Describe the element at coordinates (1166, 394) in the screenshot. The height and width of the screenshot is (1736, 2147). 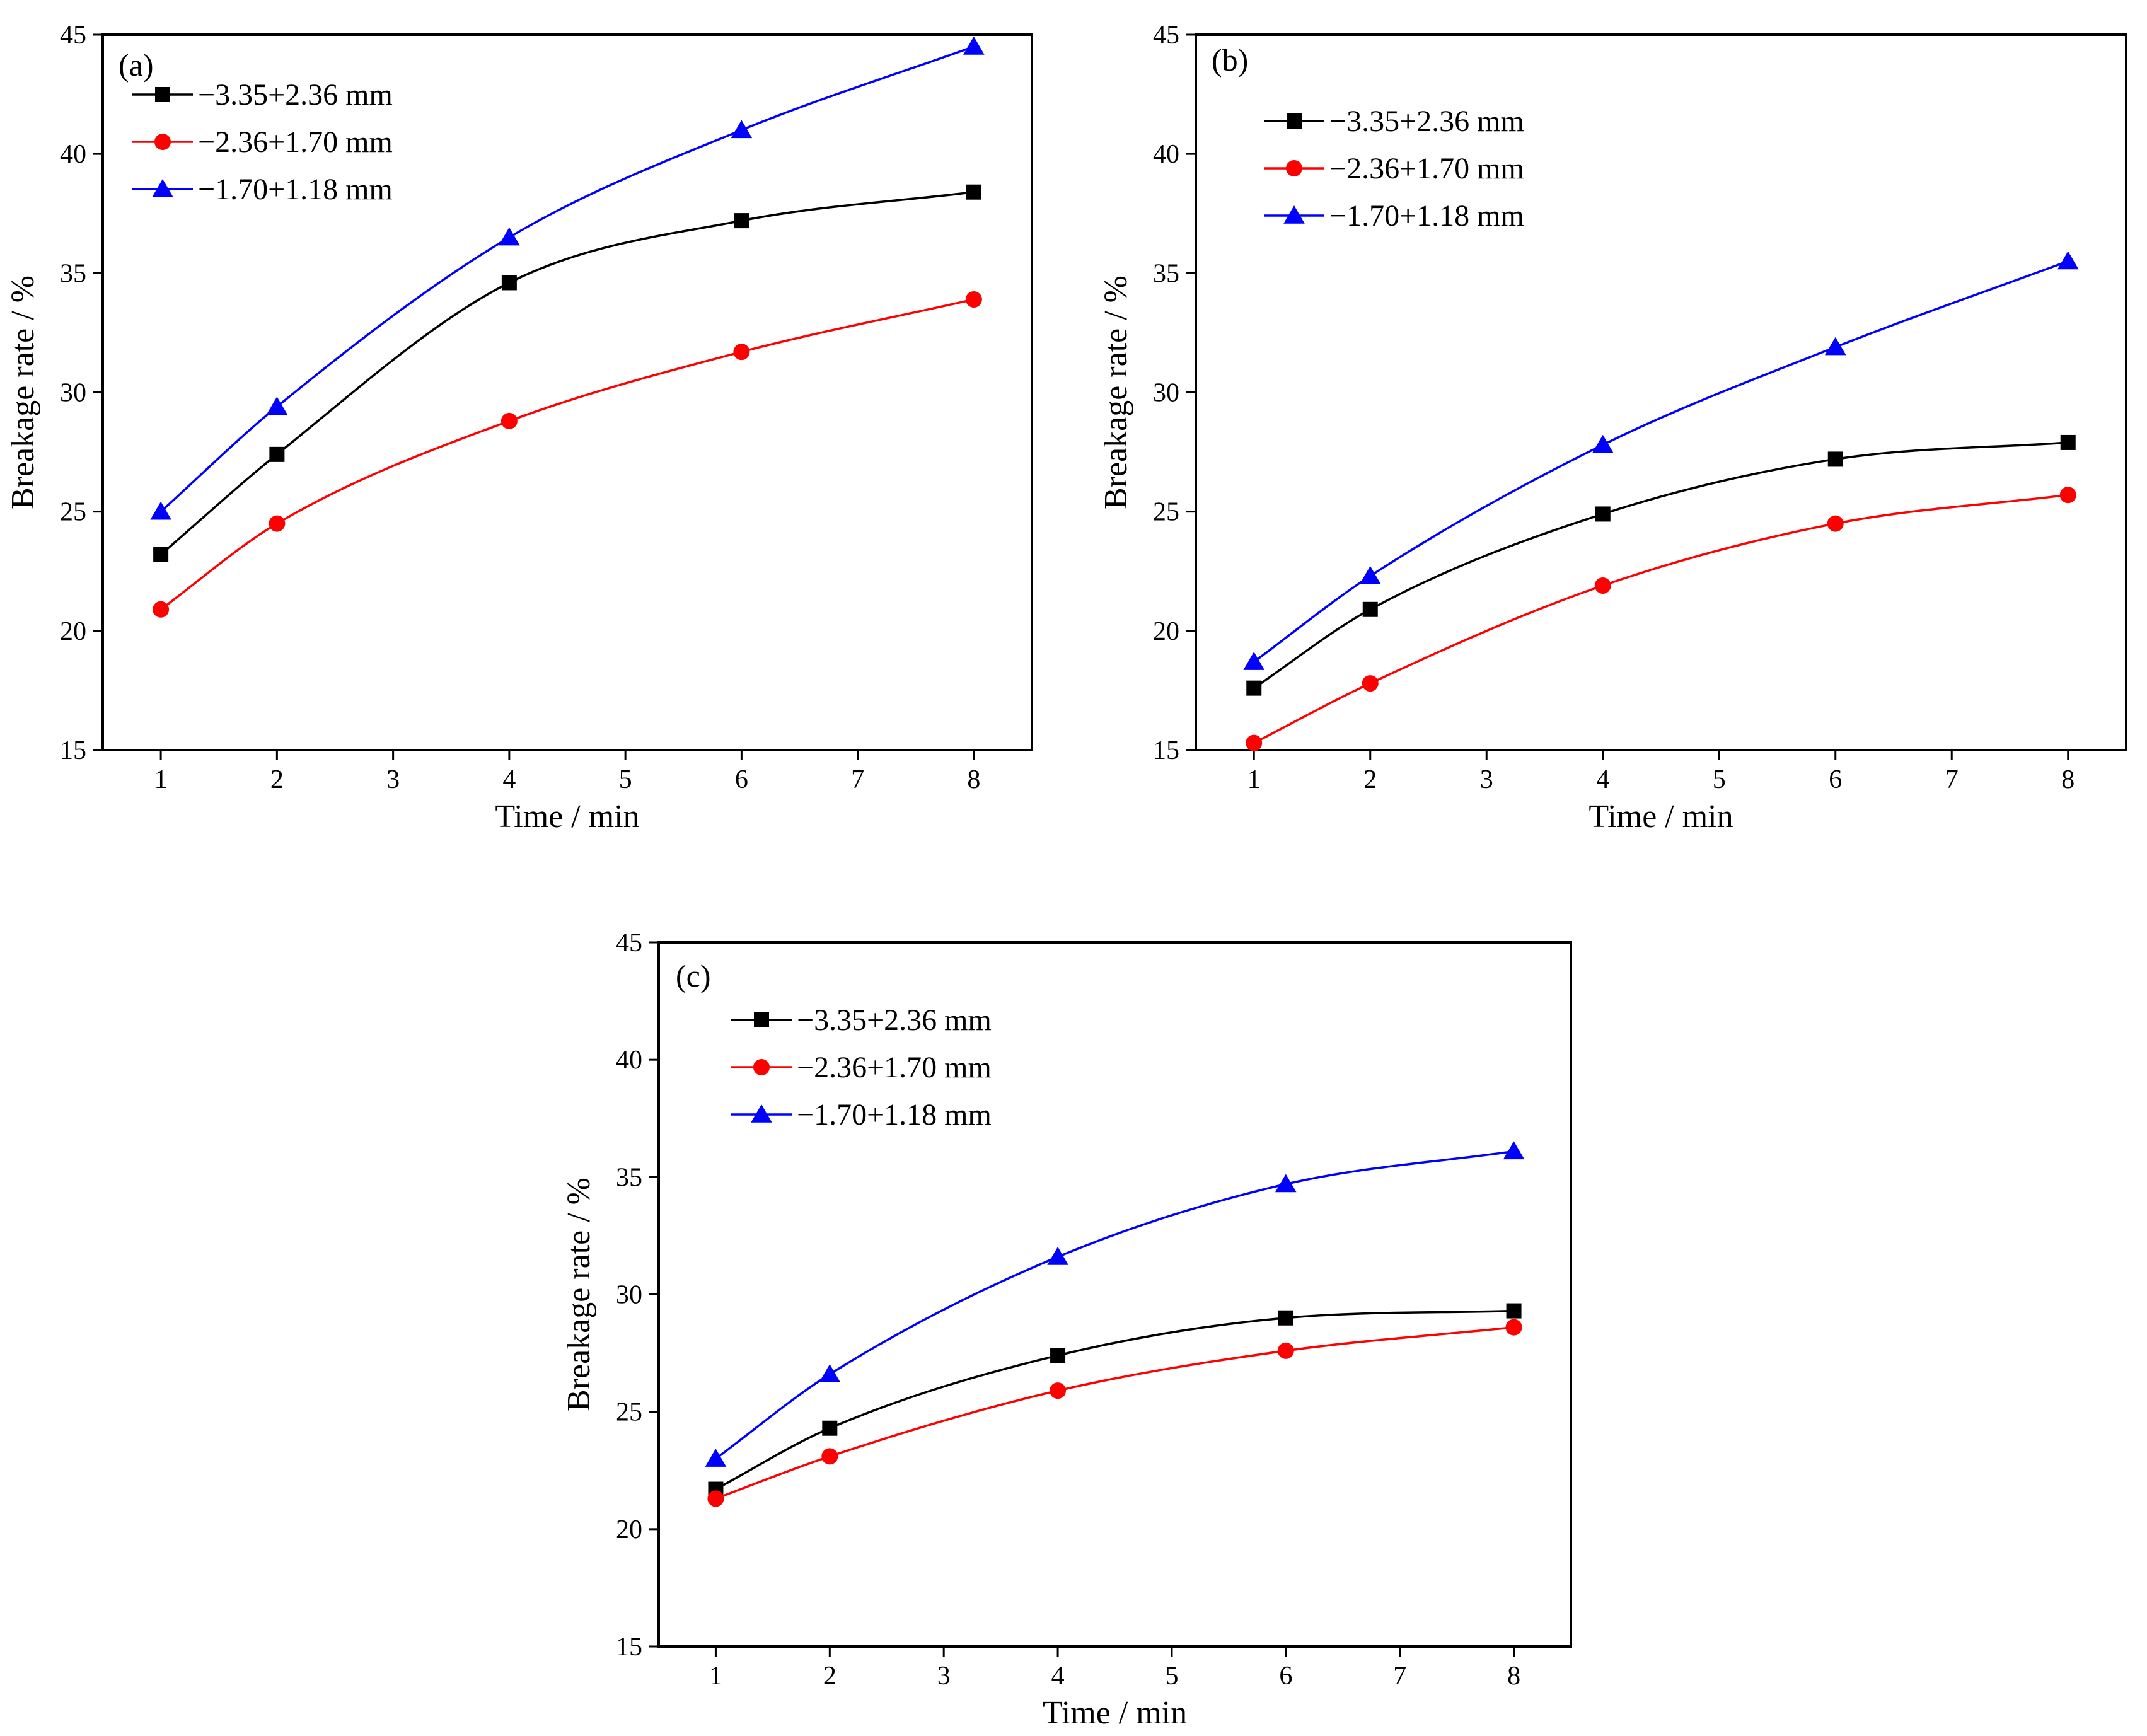
I see `y-tick-label: 30` at that location.